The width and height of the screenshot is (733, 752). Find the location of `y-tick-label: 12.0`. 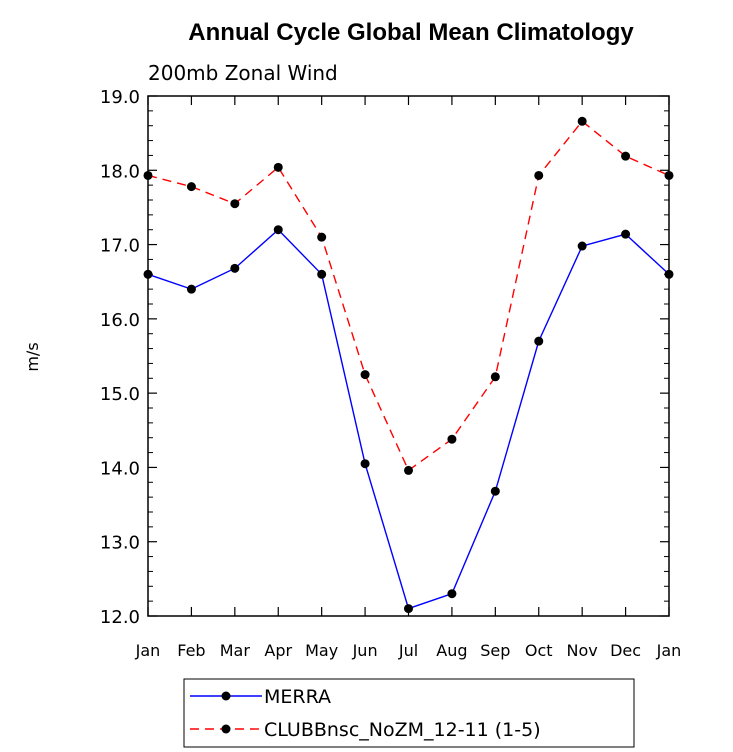

y-tick-label: 12.0 is located at coordinates (120, 617).